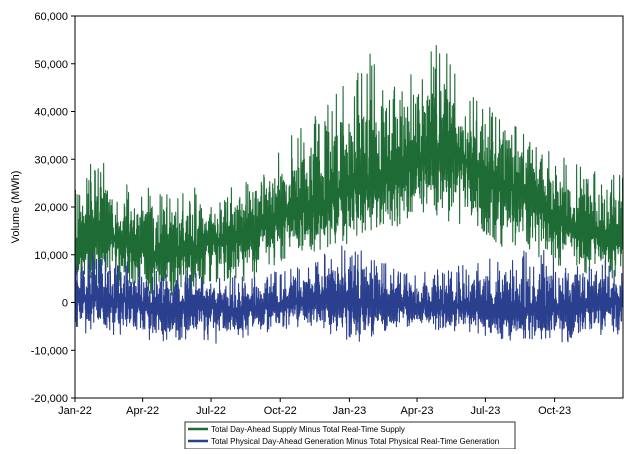 The height and width of the screenshot is (454, 624). What do you see at coordinates (49, 351) in the screenshot?
I see `y-tick-label: -10,000` at bounding box center [49, 351].